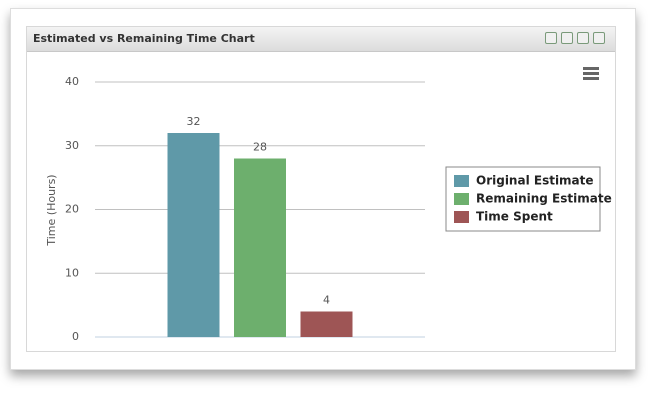 The height and width of the screenshot is (402, 649). I want to click on y-axis-label: Time (Hours), so click(51, 210).